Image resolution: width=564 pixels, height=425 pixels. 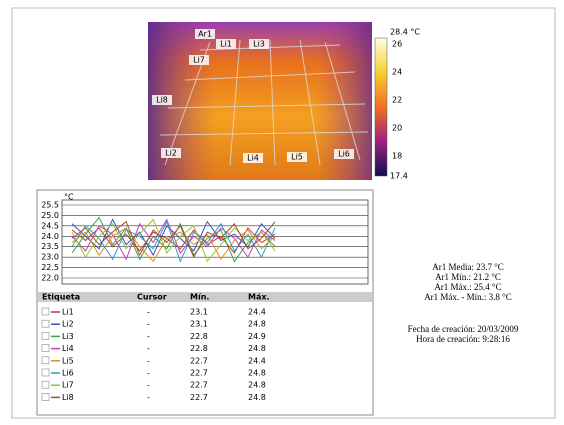 I want to click on table-header: Mín., so click(x=199, y=297).